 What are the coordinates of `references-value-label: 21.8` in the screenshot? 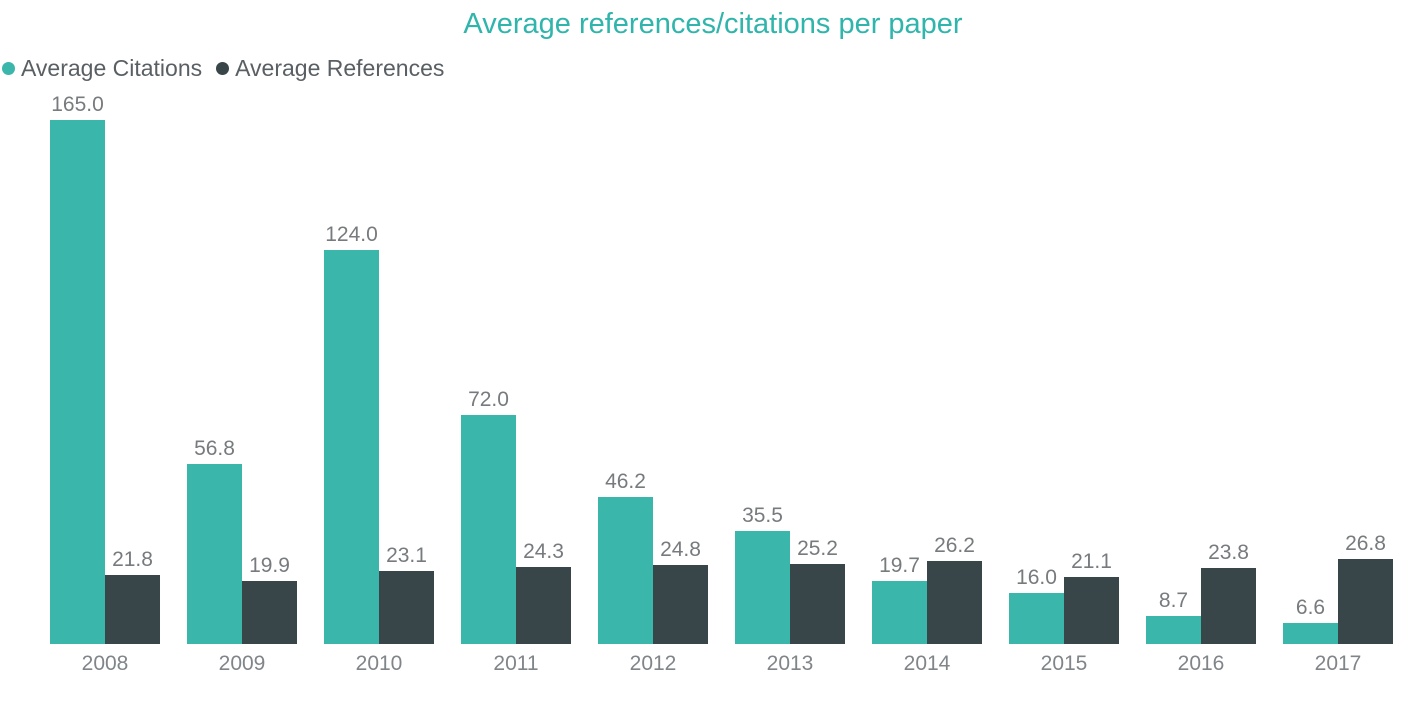 It's located at (132, 559).